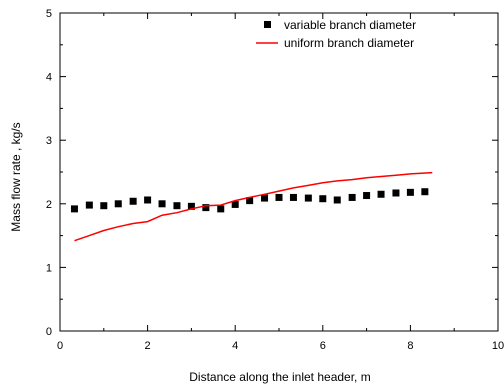  Describe the element at coordinates (267, 24) in the screenshot. I see `legend-square-swatch` at that location.